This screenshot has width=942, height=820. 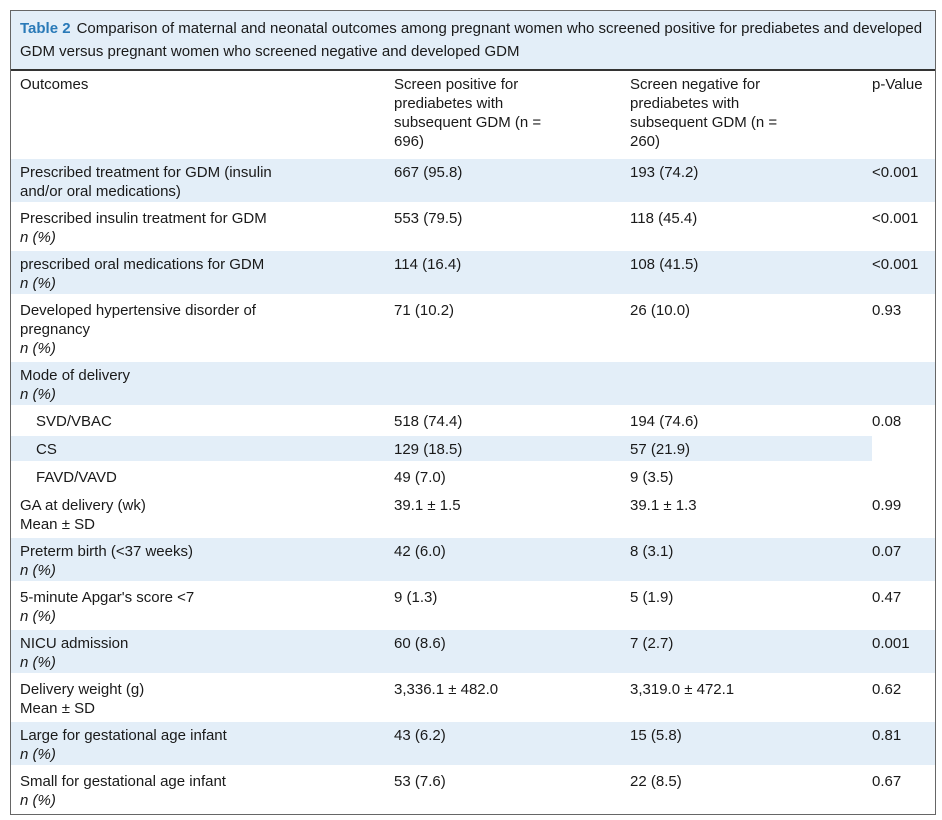 What do you see at coordinates (76, 477) in the screenshot?
I see `sub-label: FAVD/VAVD` at bounding box center [76, 477].